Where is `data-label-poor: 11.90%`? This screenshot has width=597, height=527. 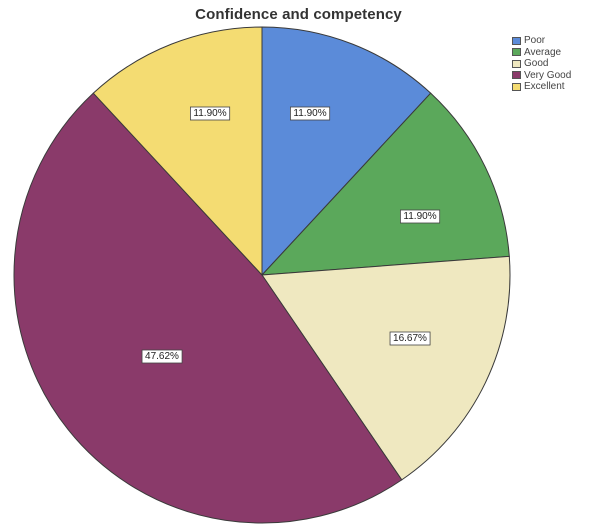
data-label-poor: 11.90% is located at coordinates (310, 113).